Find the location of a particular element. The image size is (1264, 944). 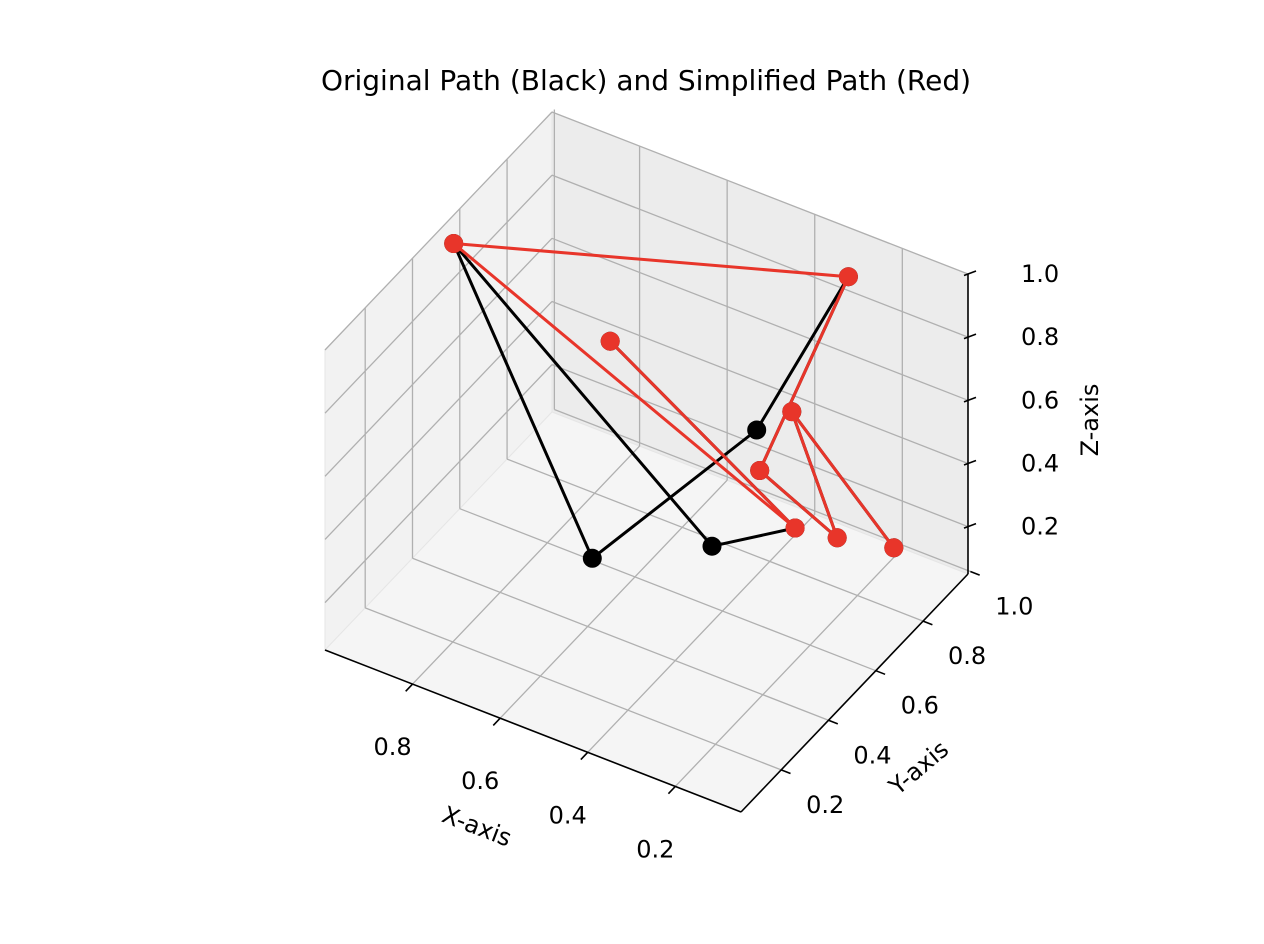

z-tick-label: 0.6 is located at coordinates (1040, 400).